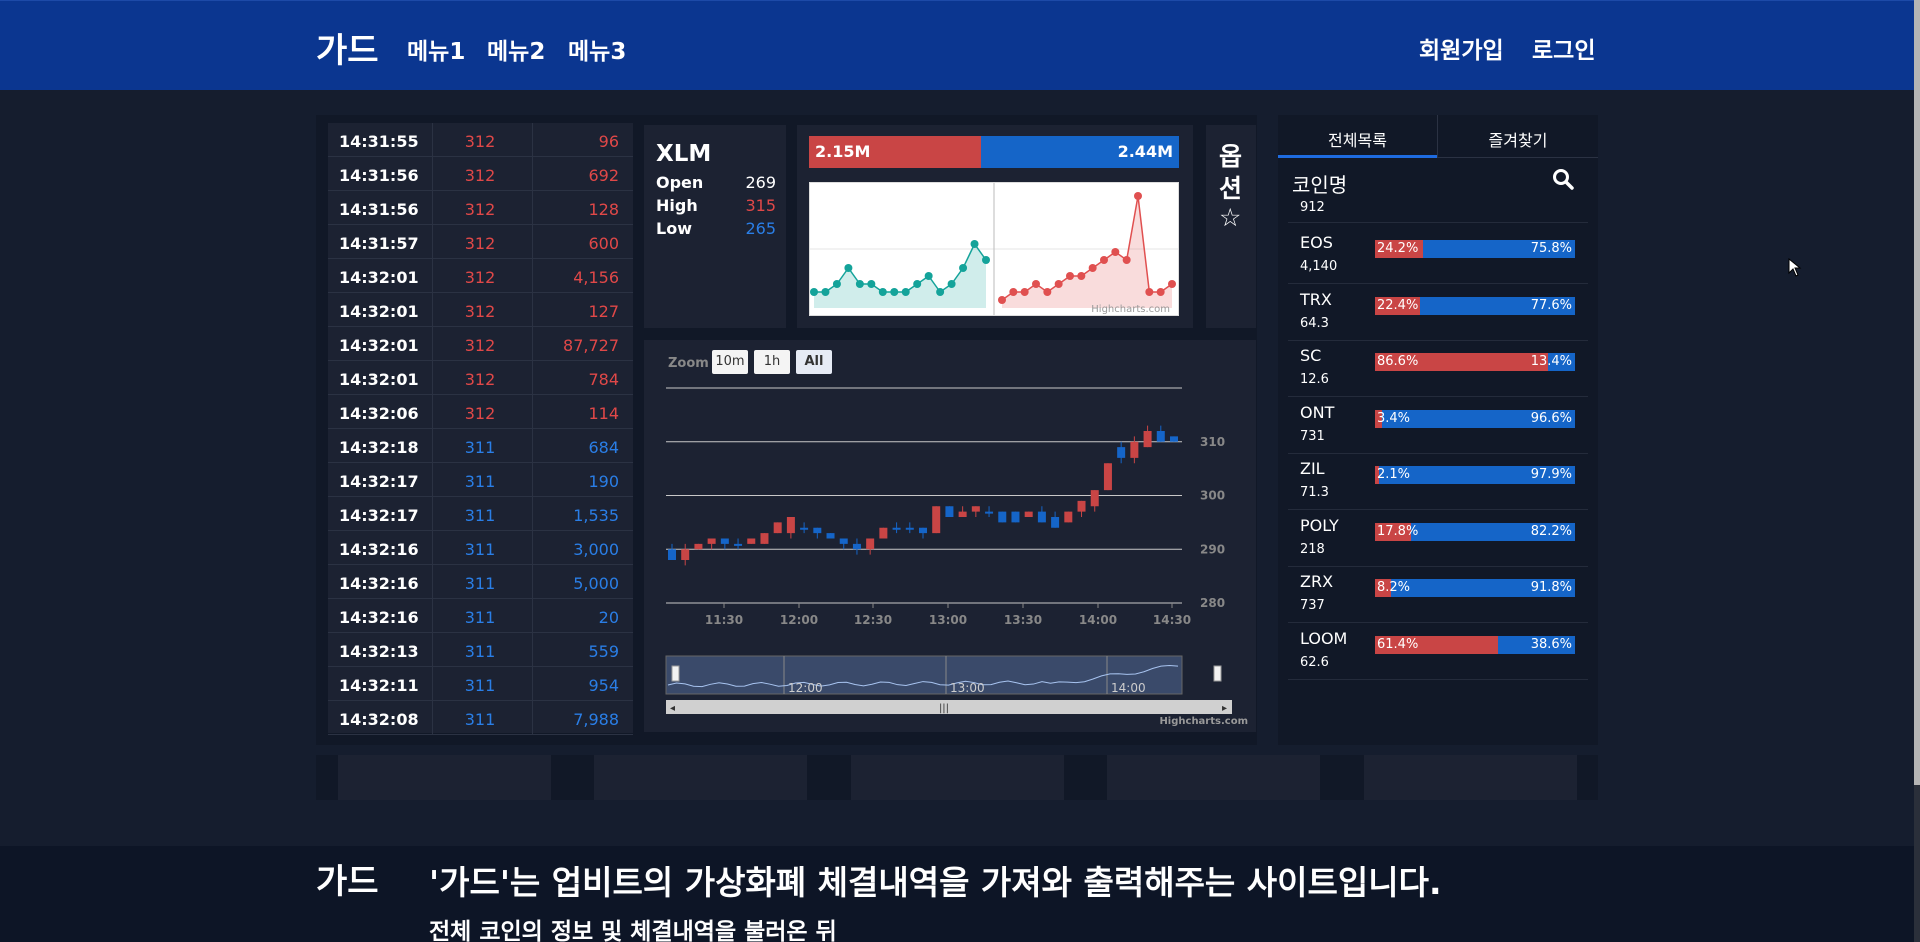 The image size is (1920, 942). I want to click on coin-row: LOOM 62.6 61.4% 38.6%, so click(1438, 652).